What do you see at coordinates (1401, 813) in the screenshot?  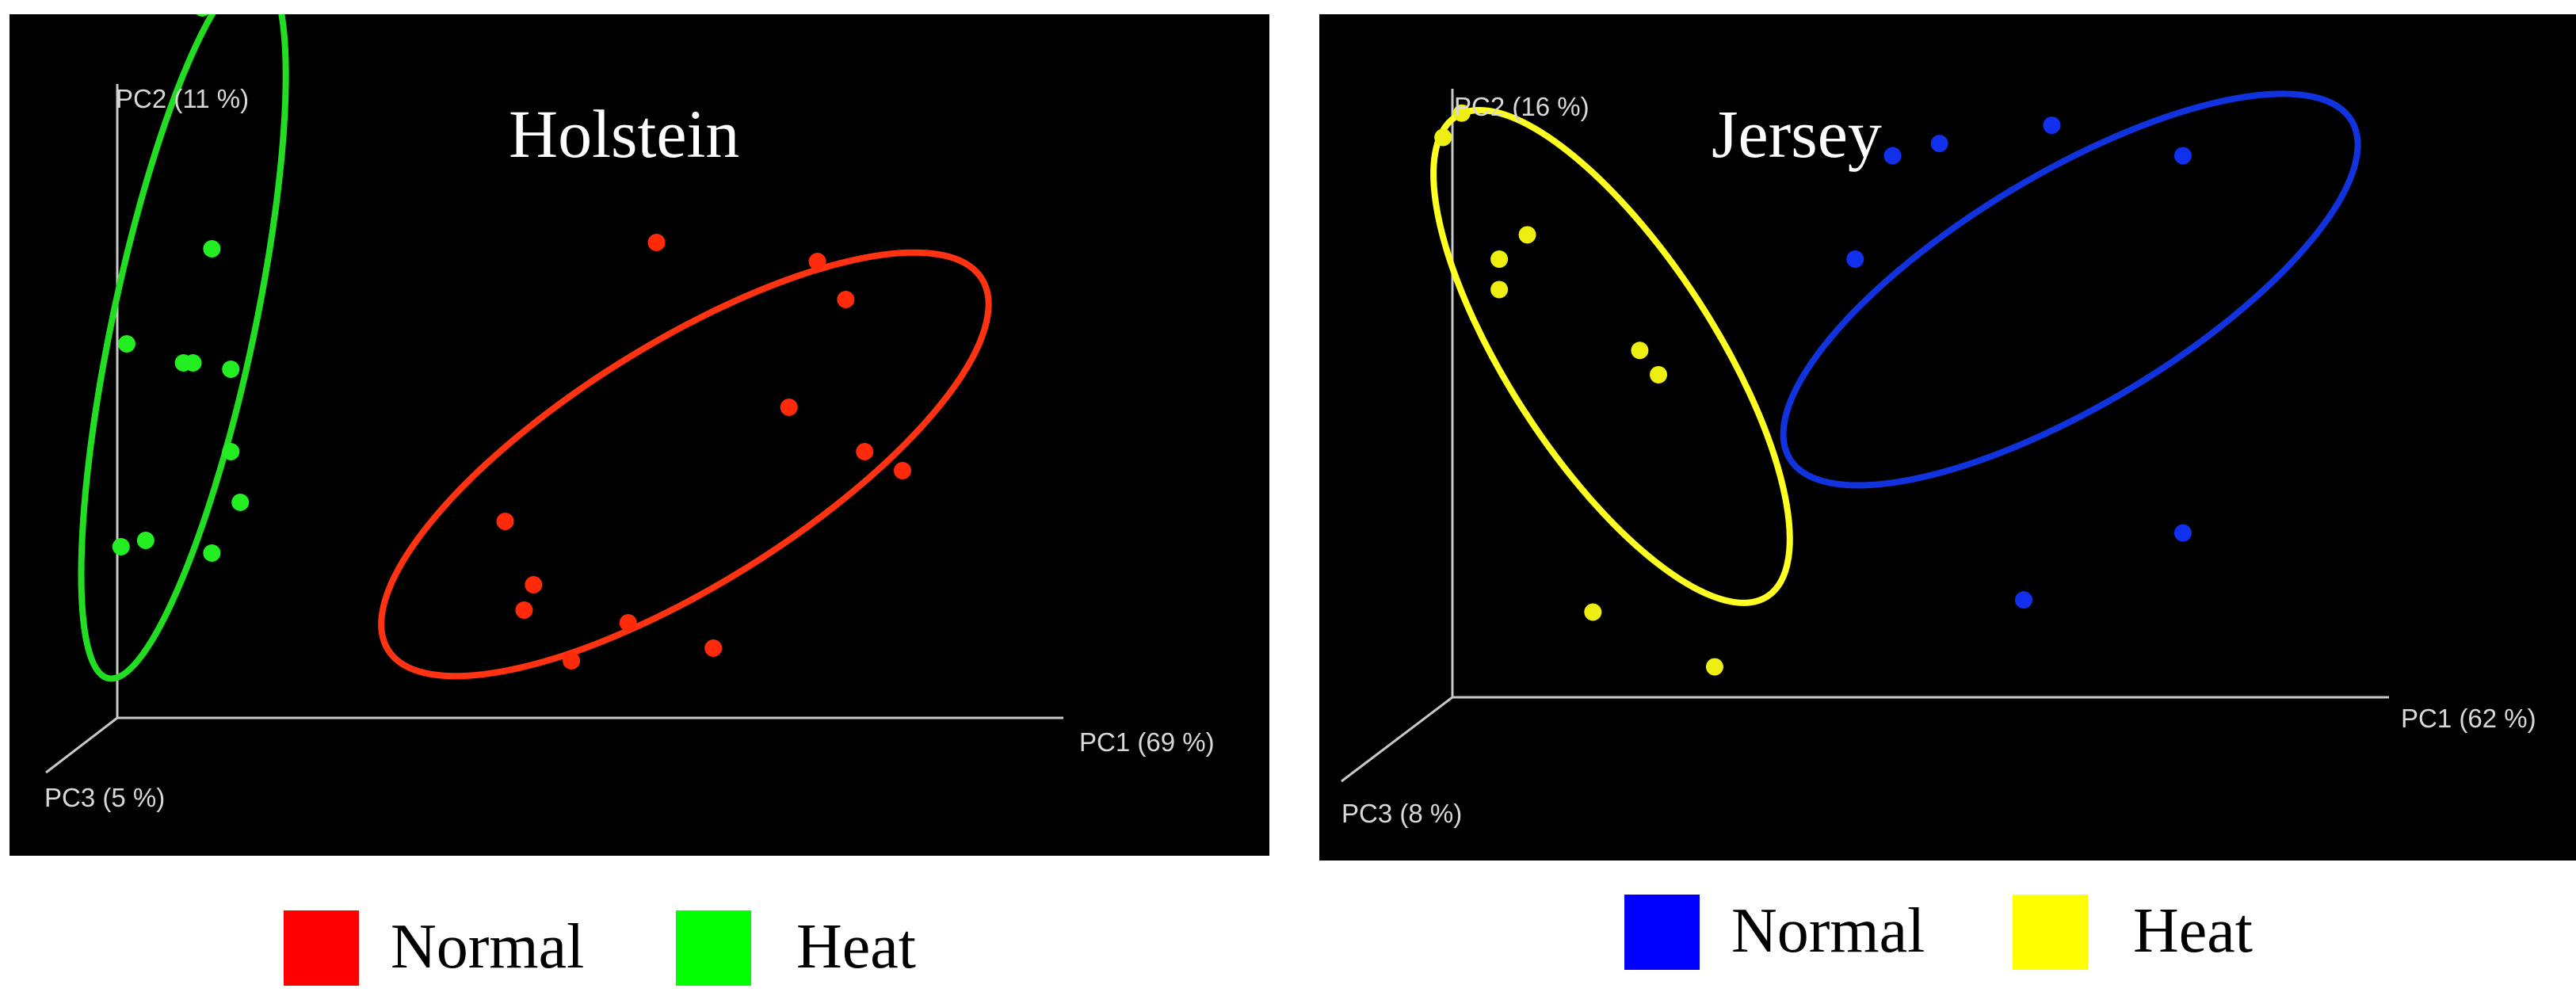 I see `z-axis-label: PC3 (8 %)` at bounding box center [1401, 813].